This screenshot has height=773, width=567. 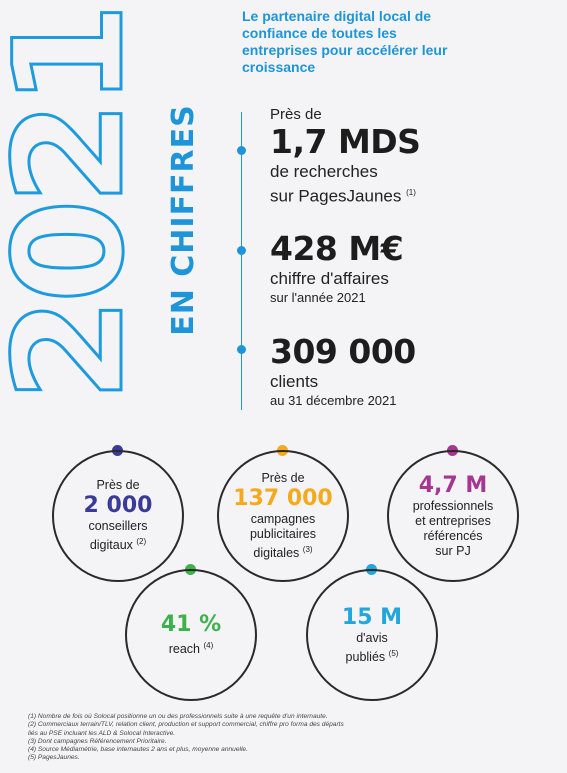 I want to click on circle-l1: d'avis, so click(x=372, y=637).